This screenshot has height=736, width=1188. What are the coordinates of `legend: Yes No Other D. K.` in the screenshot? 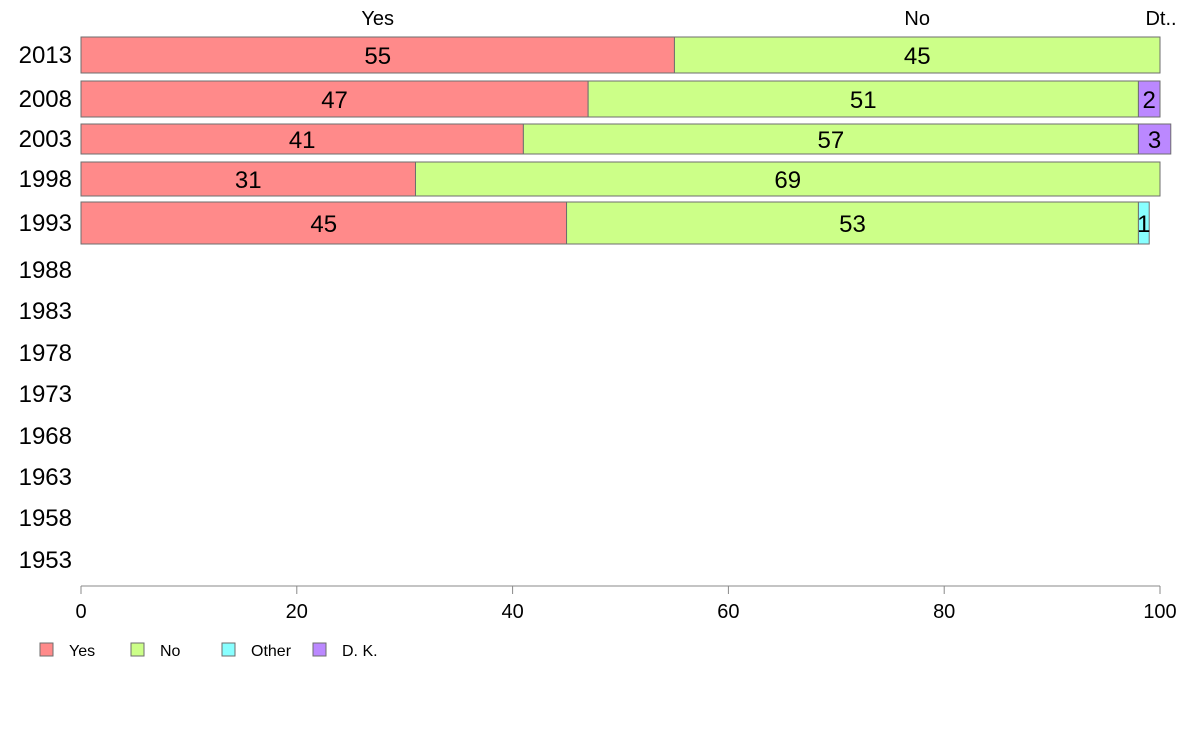 It's located at (208, 651).